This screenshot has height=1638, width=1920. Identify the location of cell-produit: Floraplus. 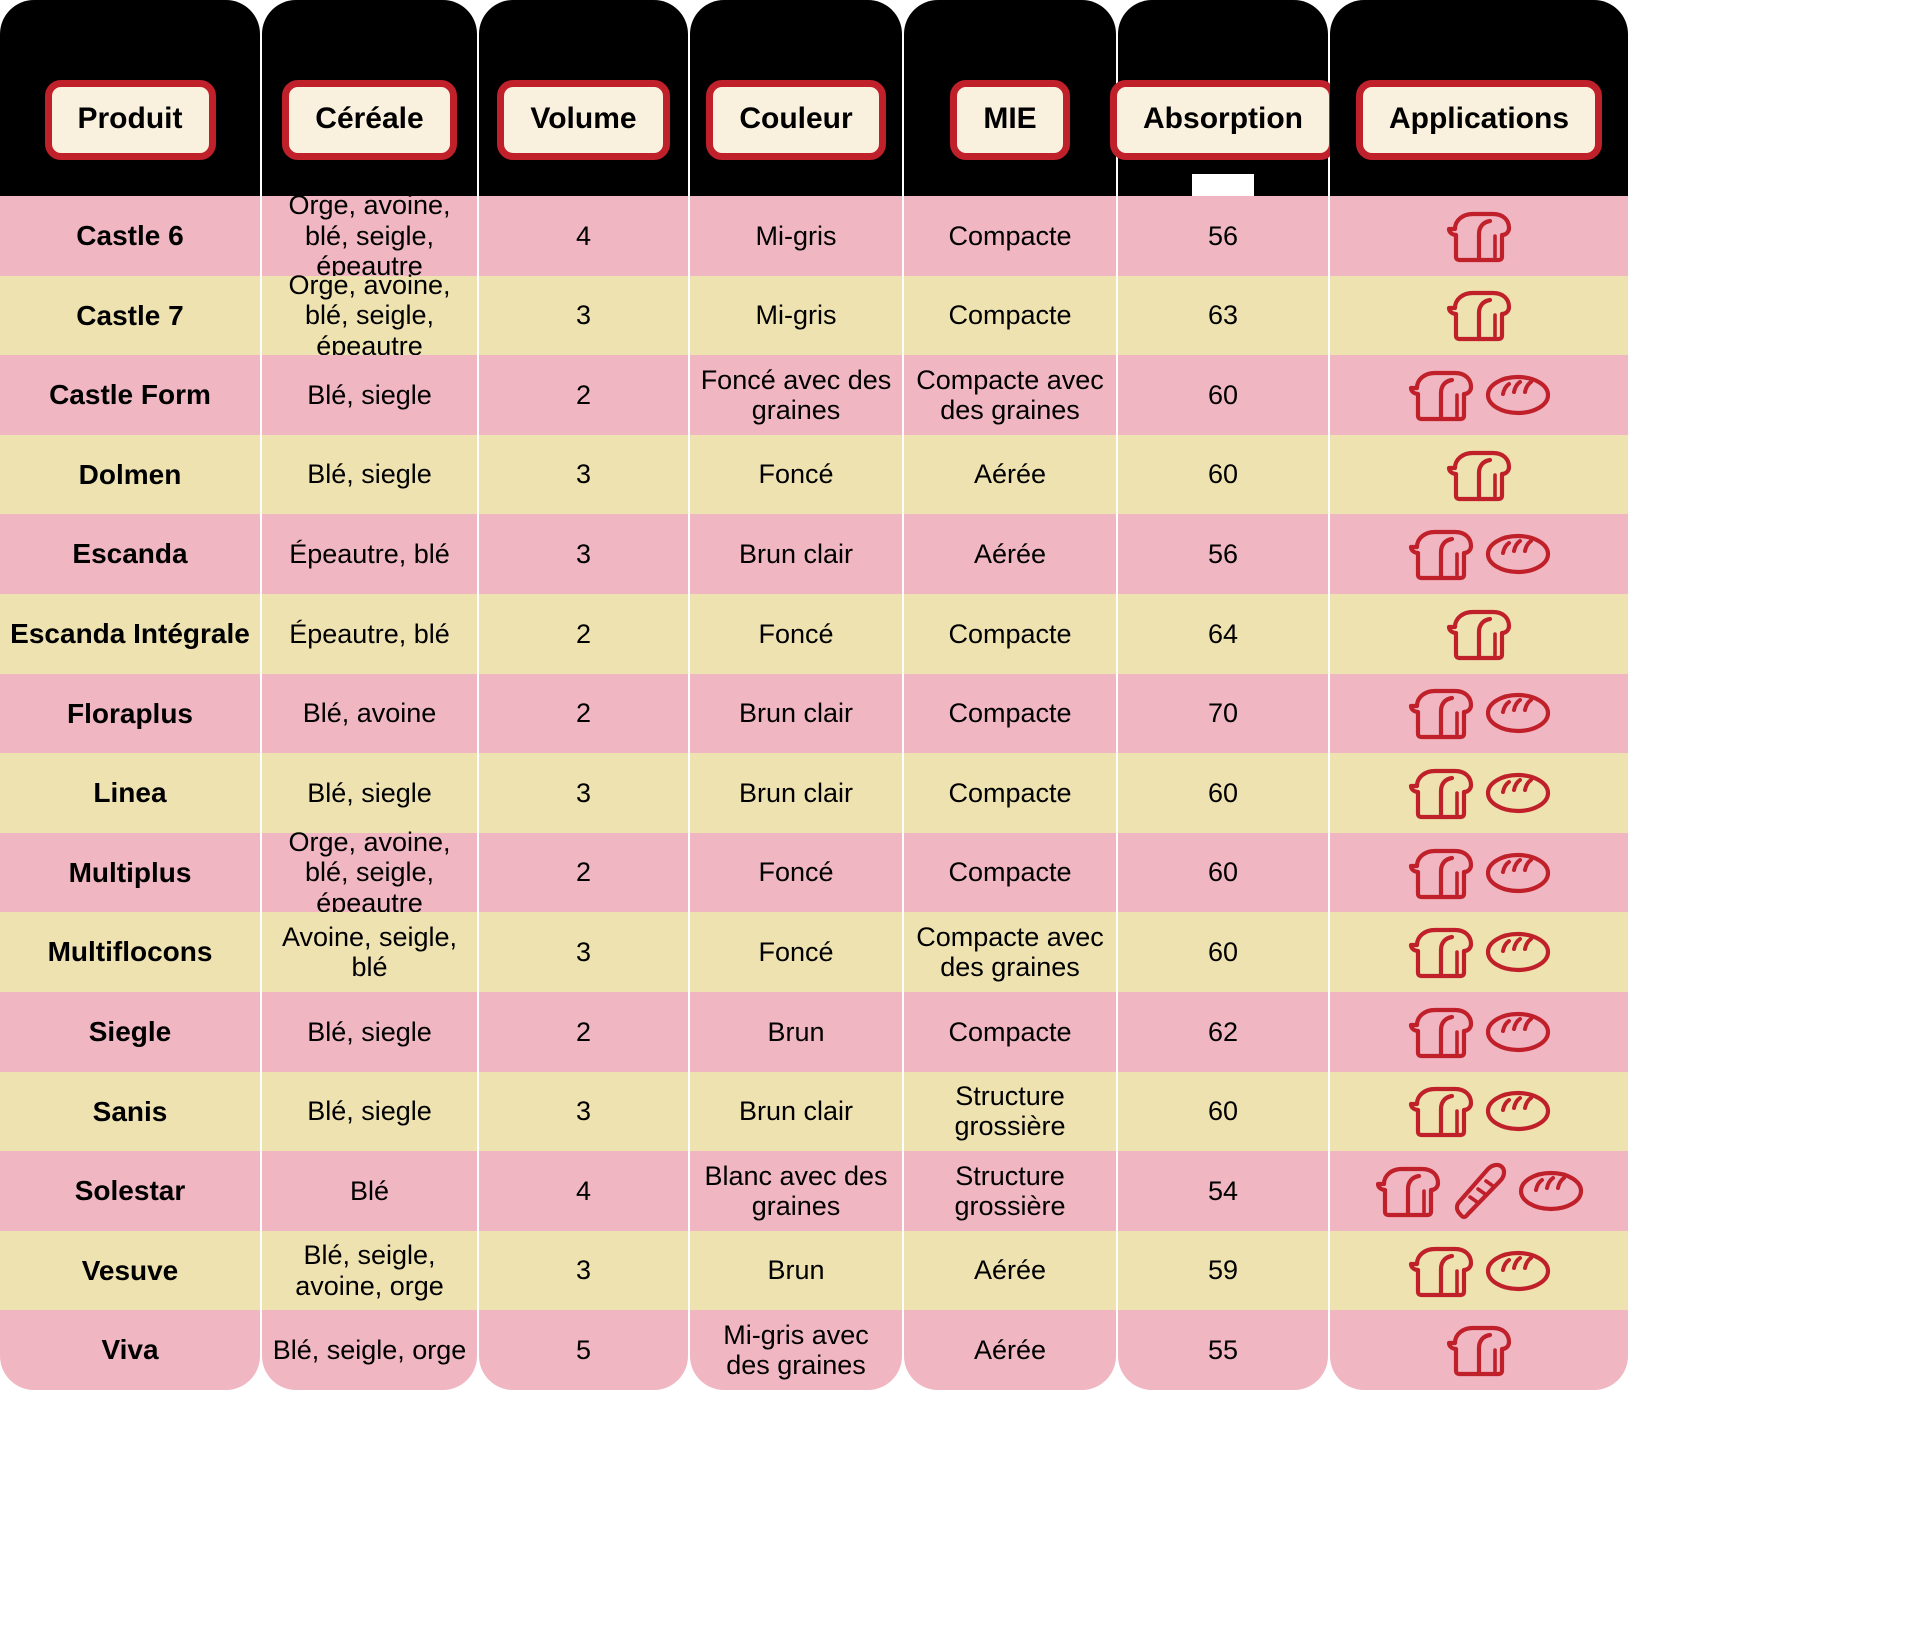
(130, 713).